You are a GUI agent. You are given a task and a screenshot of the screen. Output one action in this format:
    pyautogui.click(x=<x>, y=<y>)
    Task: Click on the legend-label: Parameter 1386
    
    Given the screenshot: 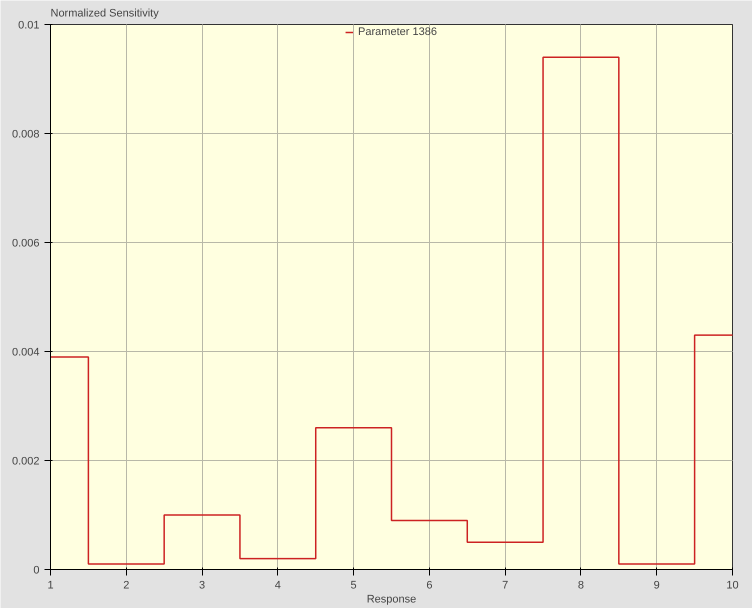 What is the action you would take?
    pyautogui.click(x=397, y=32)
    